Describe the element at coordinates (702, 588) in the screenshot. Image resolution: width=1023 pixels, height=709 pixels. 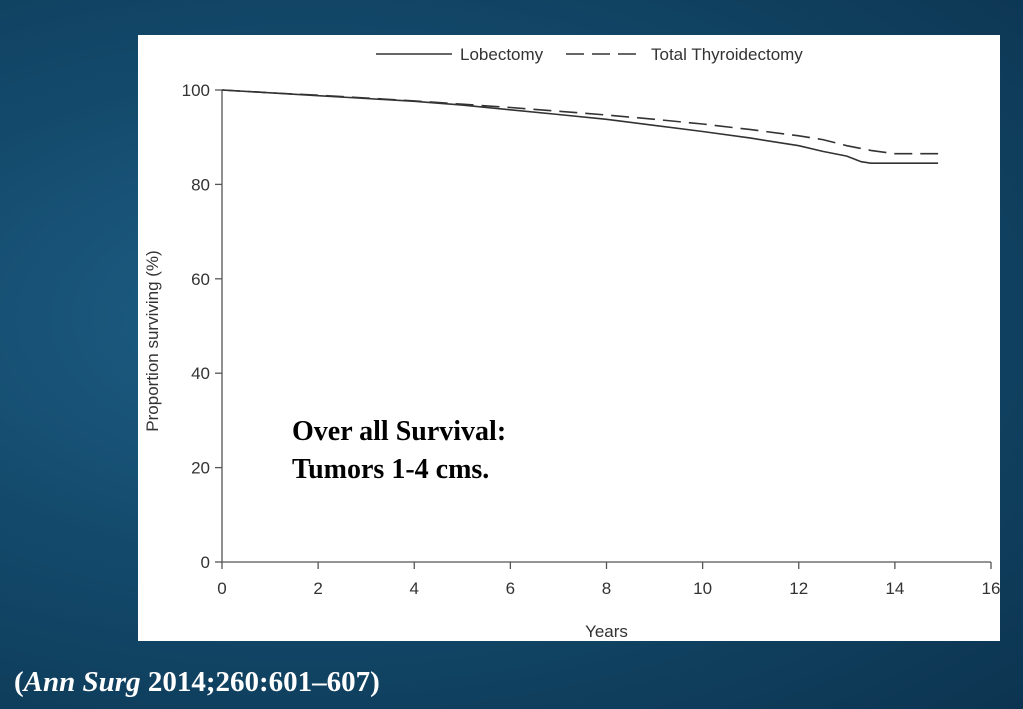
I see `x-tick-label: 10` at that location.